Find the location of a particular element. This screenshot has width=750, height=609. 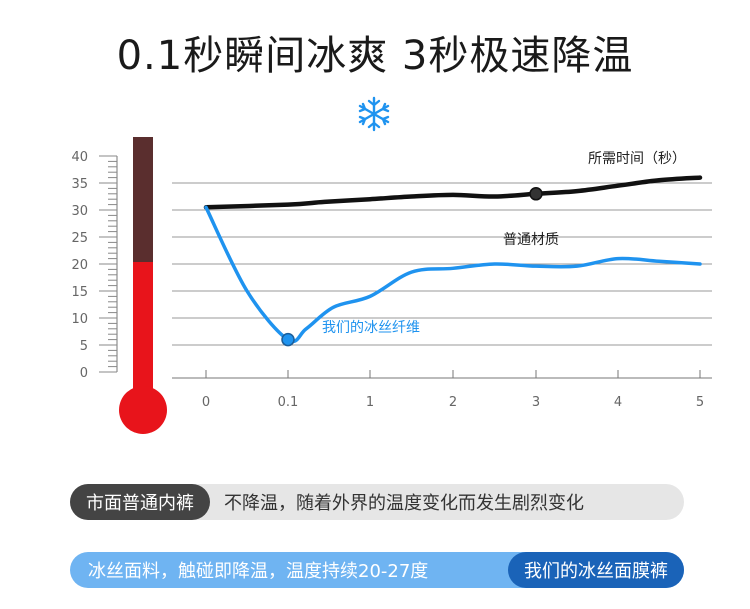

ice-comparison-pill: 冰丝面料，触碰即降温，温度持续20-27度 我们的冰丝面膜裤 is located at coordinates (377, 570).